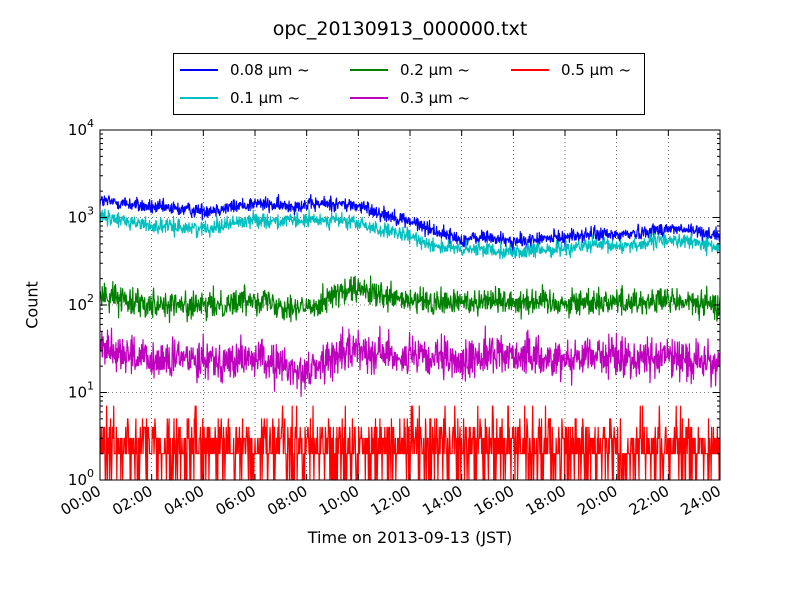 The height and width of the screenshot is (600, 800). What do you see at coordinates (32, 305) in the screenshot?
I see `y-axis-label: Count` at bounding box center [32, 305].